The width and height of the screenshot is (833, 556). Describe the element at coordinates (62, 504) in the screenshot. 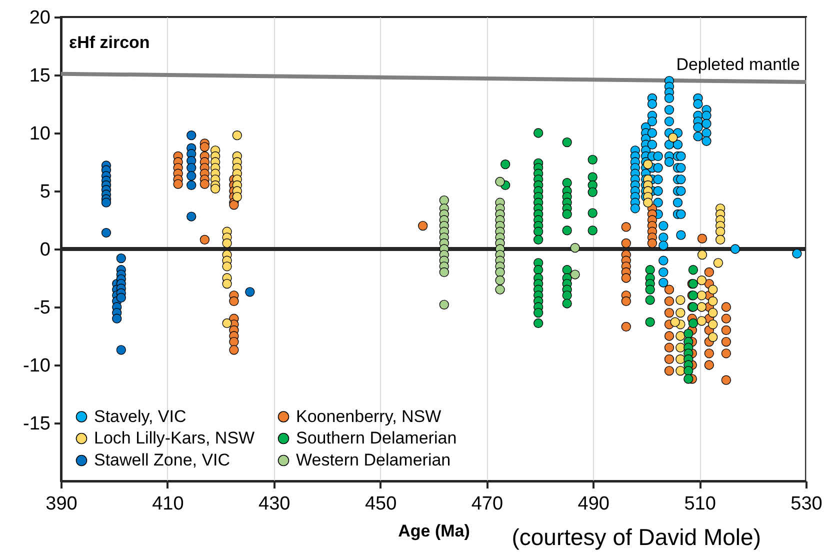

I see `x-tick-label: 390` at that location.